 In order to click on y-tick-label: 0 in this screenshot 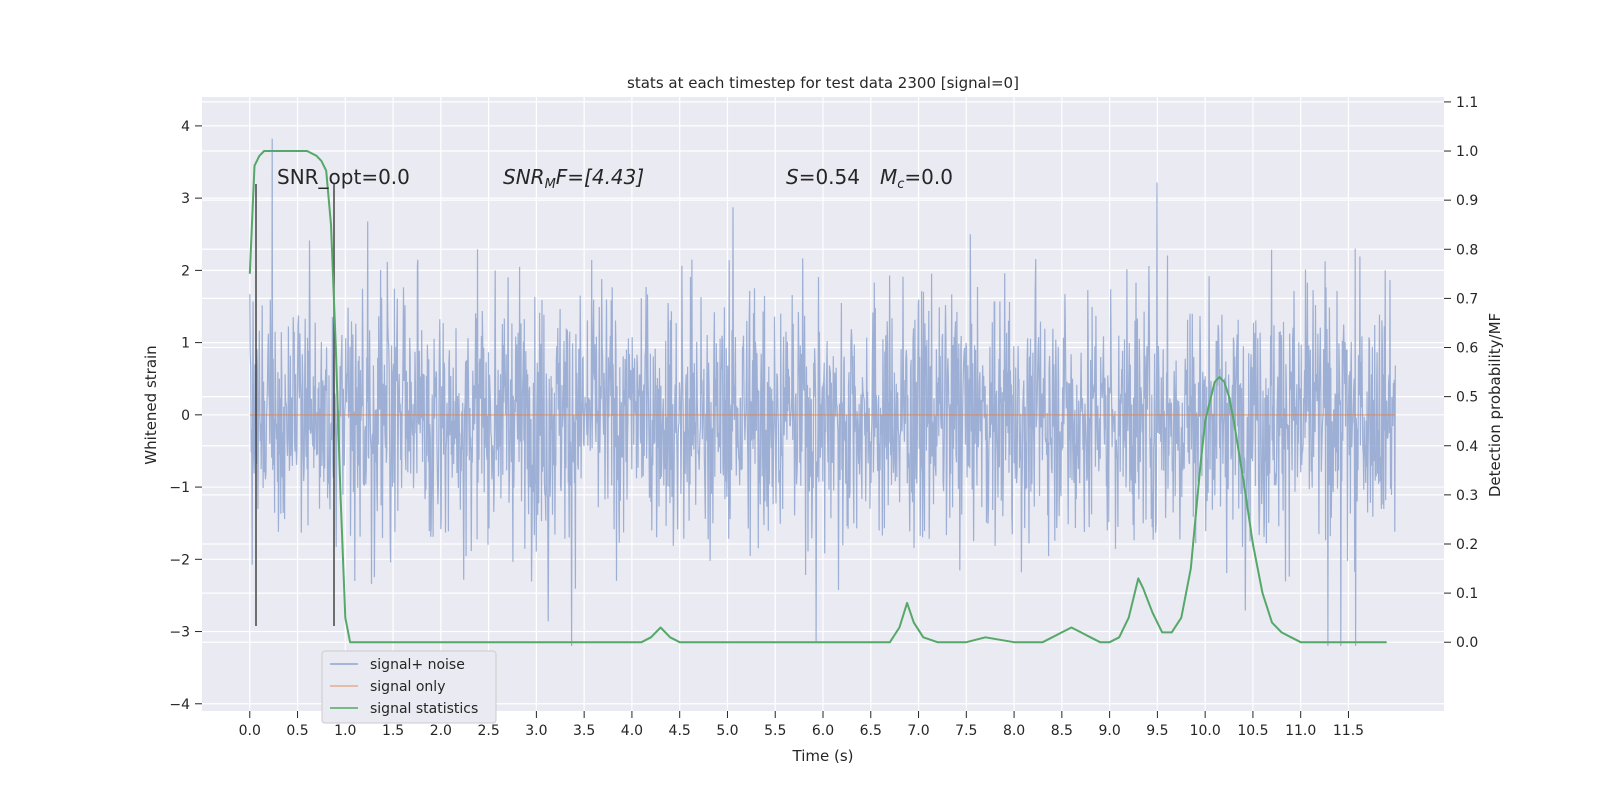, I will do `click(185, 416)`.